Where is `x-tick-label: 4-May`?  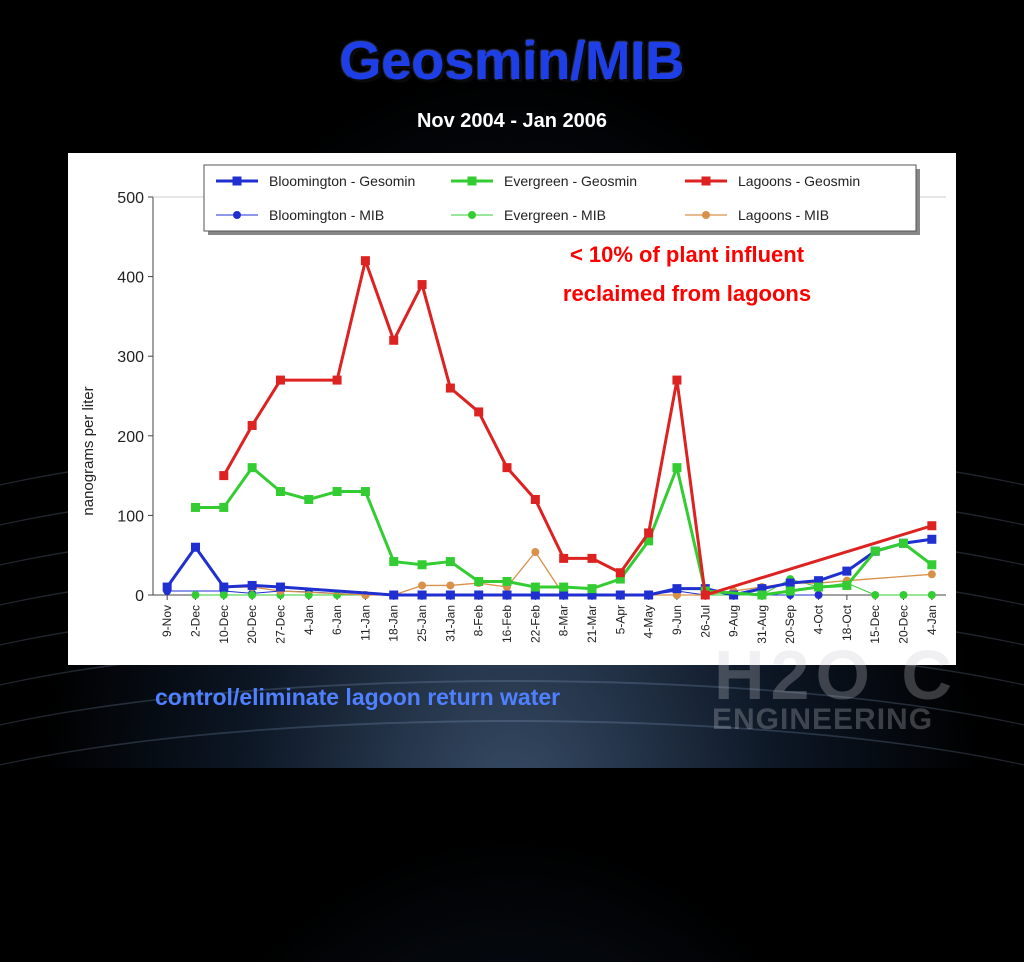
x-tick-label: 4-May is located at coordinates (649, 621).